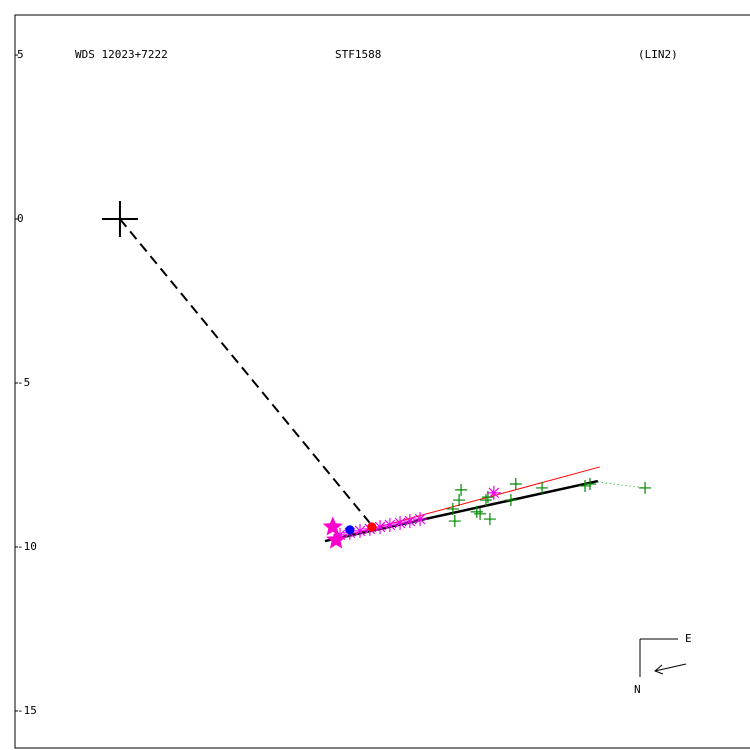  I want to click on y-tick-label: -5, so click(23, 382).